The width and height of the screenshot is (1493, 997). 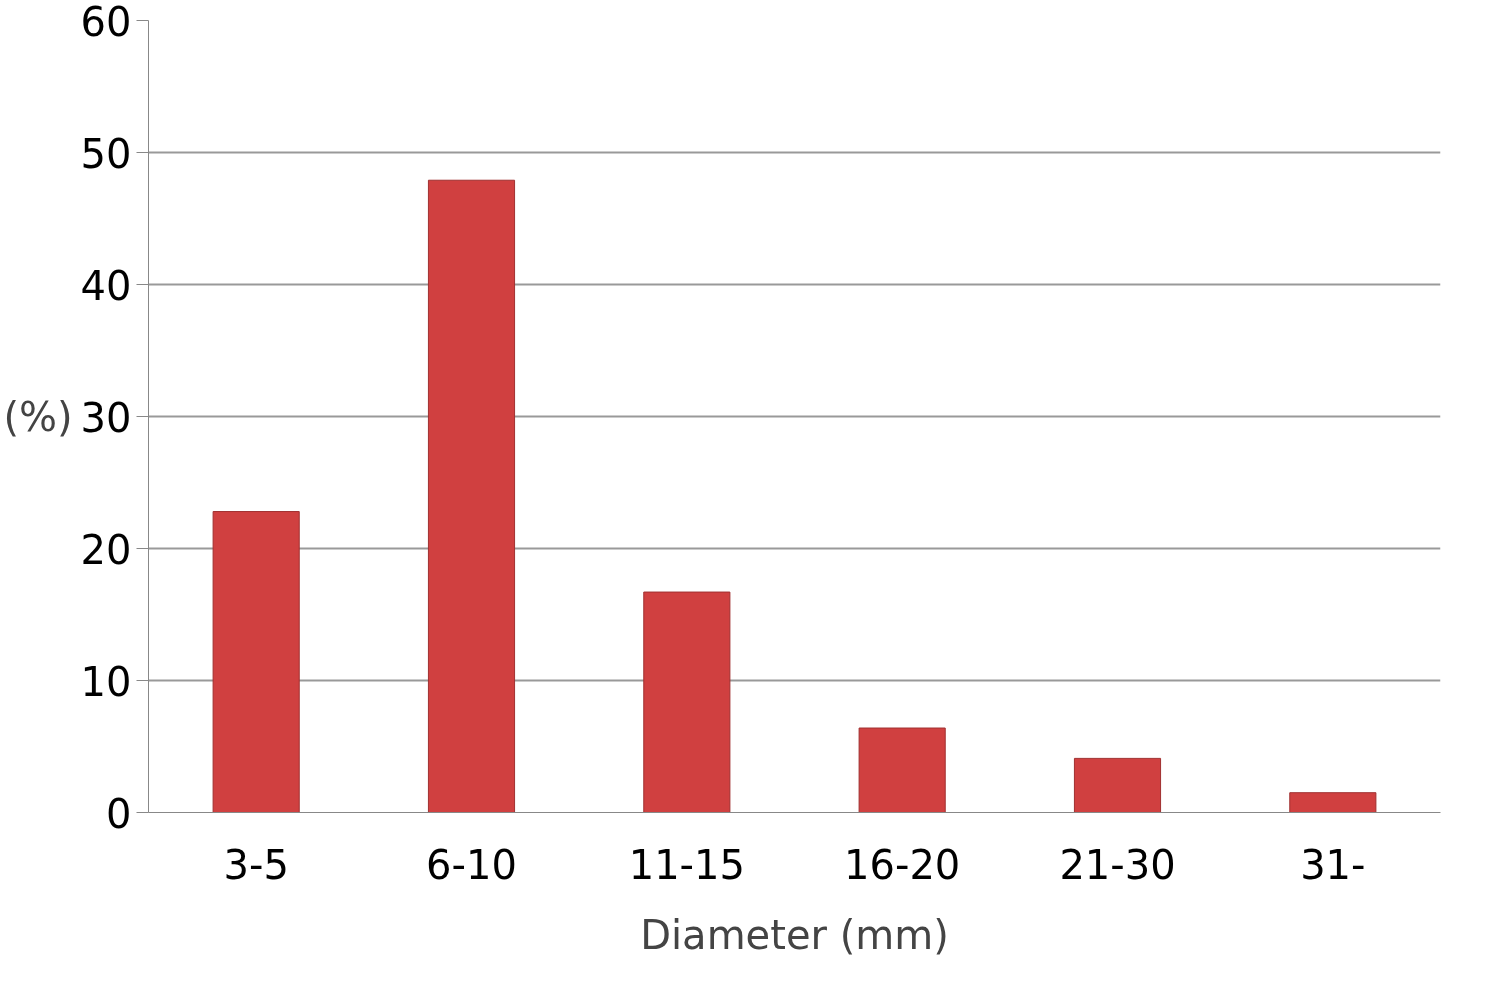 What do you see at coordinates (106, 153) in the screenshot?
I see `y-tick-label: 50` at bounding box center [106, 153].